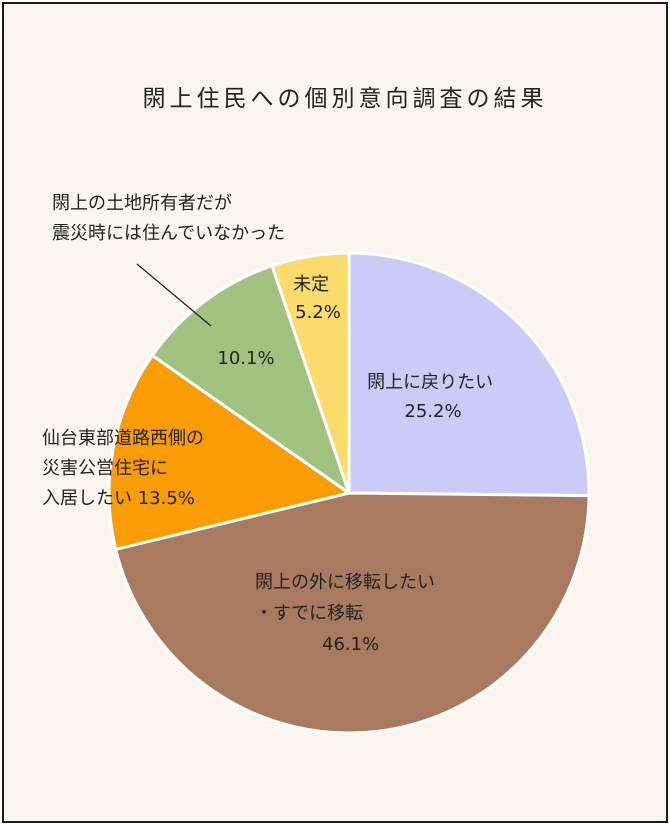 The width and height of the screenshot is (670, 825). What do you see at coordinates (433, 397) in the screenshot?
I see `slice-label-return: 閖上に戻りたい 25.2%` at bounding box center [433, 397].